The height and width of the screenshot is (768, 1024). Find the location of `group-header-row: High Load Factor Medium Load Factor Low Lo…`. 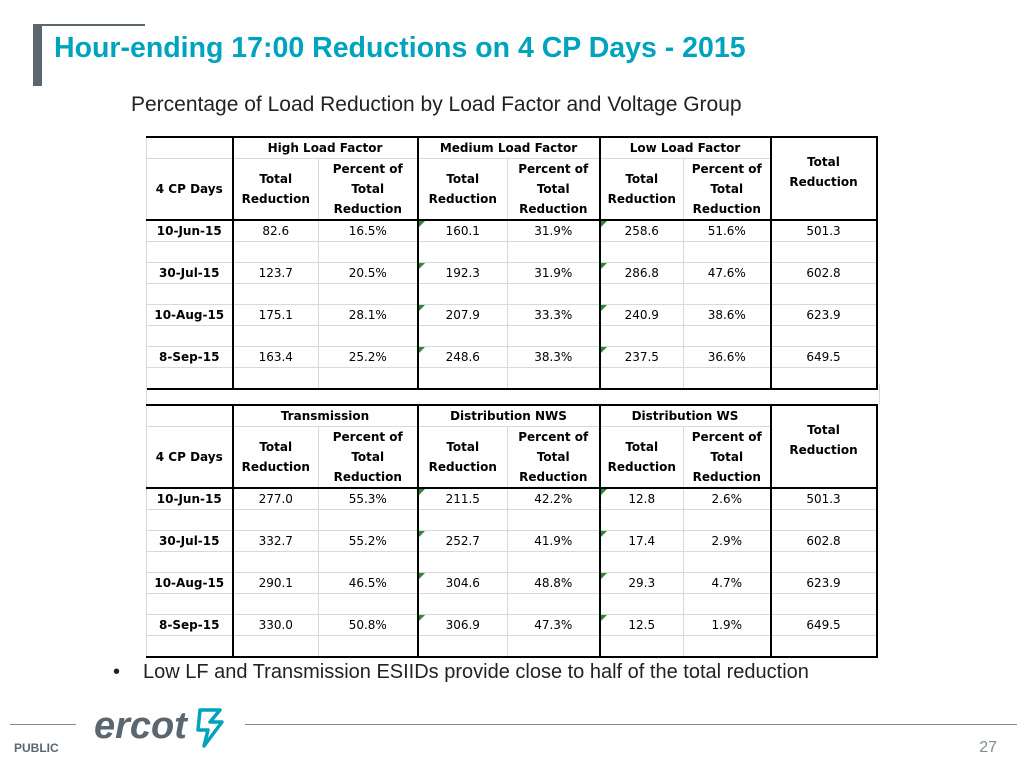

group-header-row: High Load Factor Medium Load Factor Low Lo… is located at coordinates (512, 178).